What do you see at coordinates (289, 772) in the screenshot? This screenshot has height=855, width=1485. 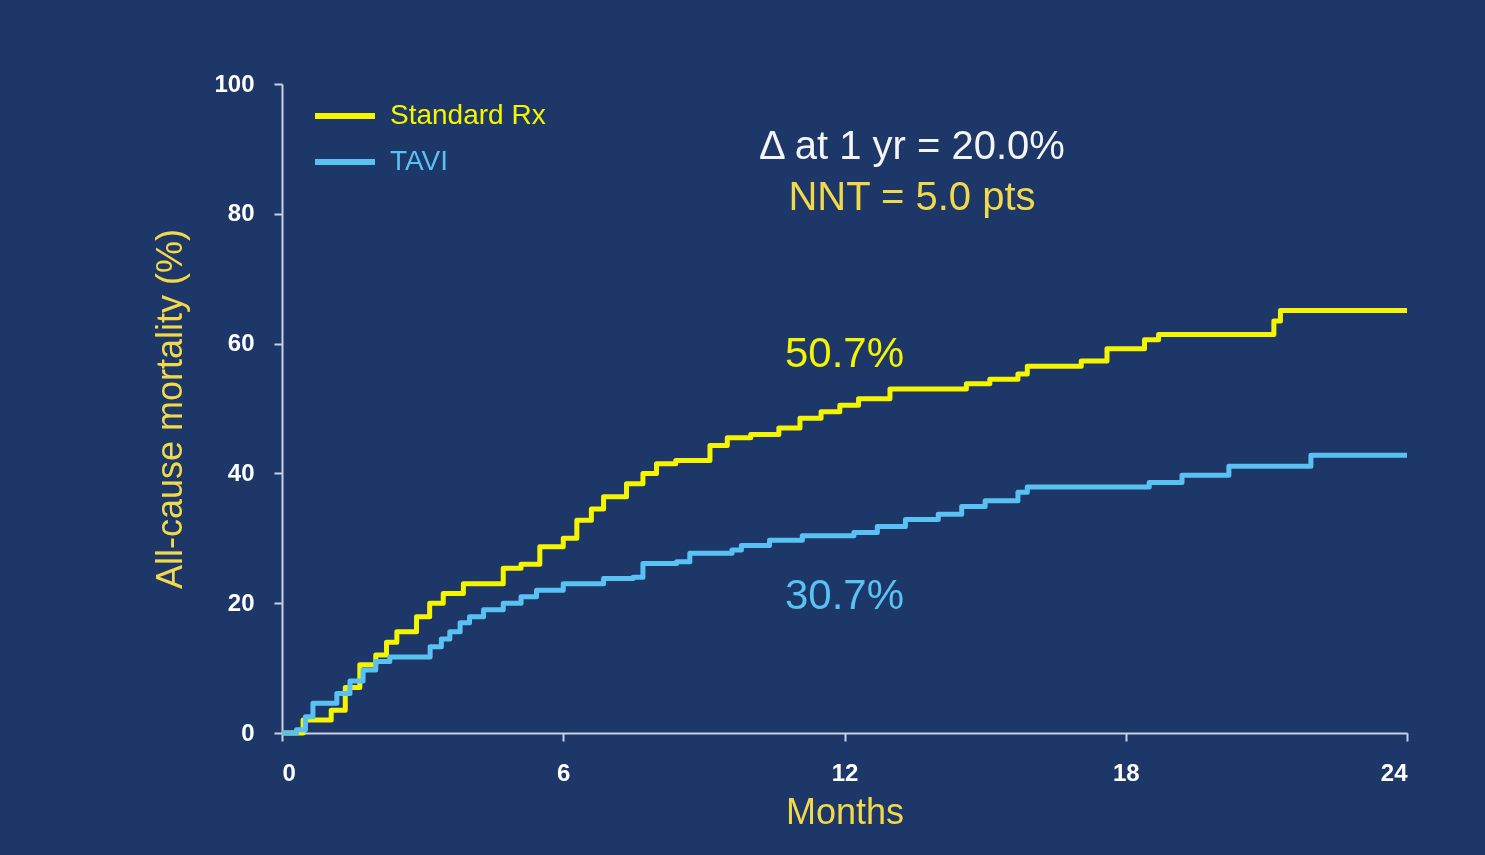 I see `x-tick-label: 0` at bounding box center [289, 772].